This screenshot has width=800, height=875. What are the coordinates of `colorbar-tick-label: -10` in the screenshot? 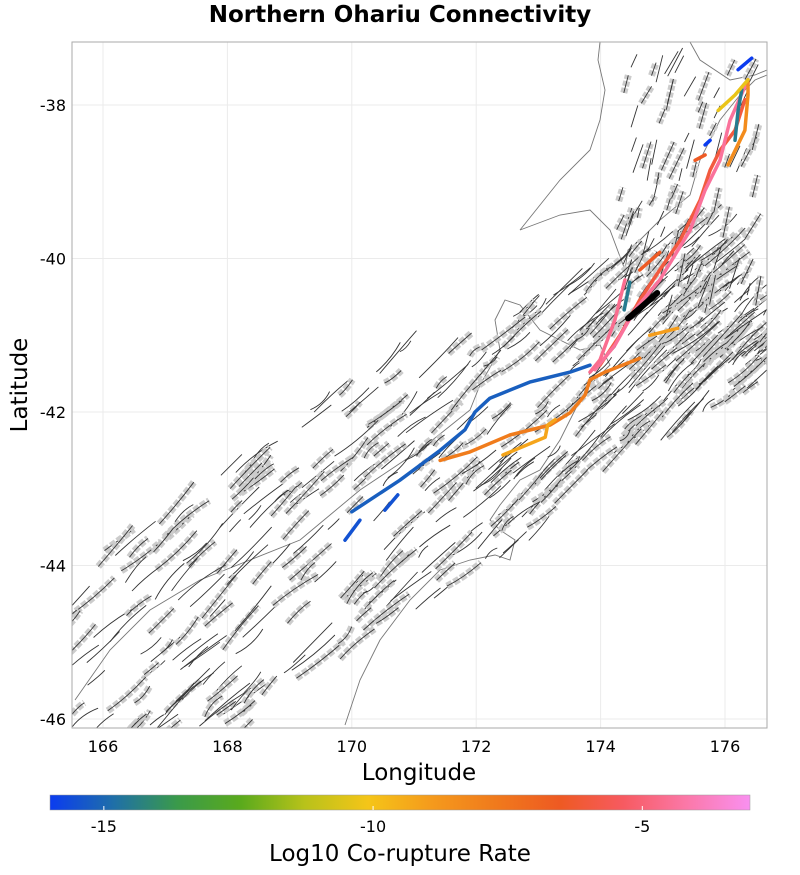 It's located at (373, 826).